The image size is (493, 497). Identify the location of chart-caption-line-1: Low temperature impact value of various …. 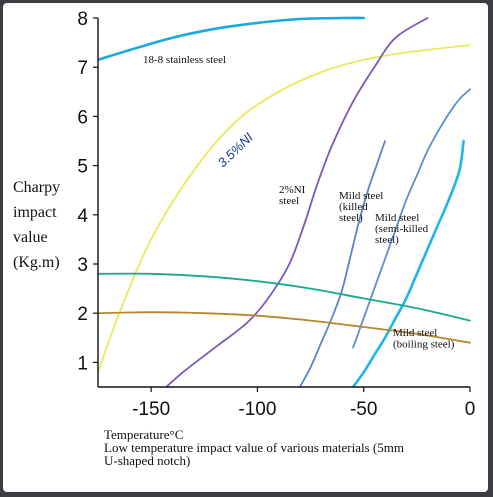
(254, 447).